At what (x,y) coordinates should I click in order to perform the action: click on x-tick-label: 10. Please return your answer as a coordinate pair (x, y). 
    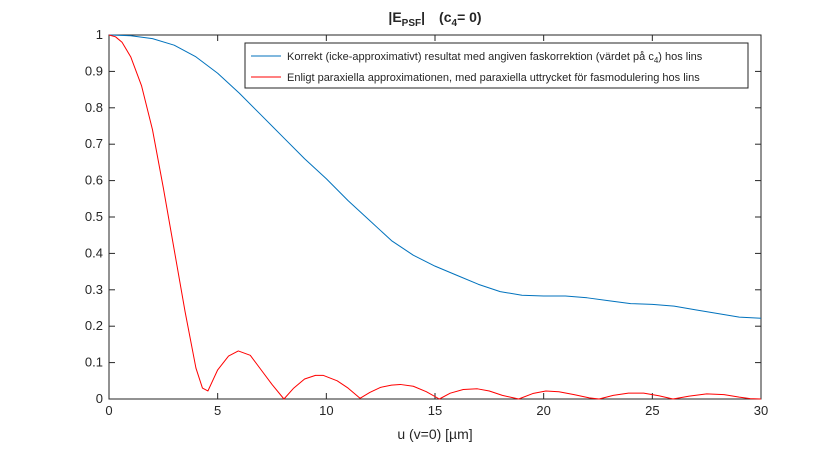
    Looking at the image, I should click on (326, 410).